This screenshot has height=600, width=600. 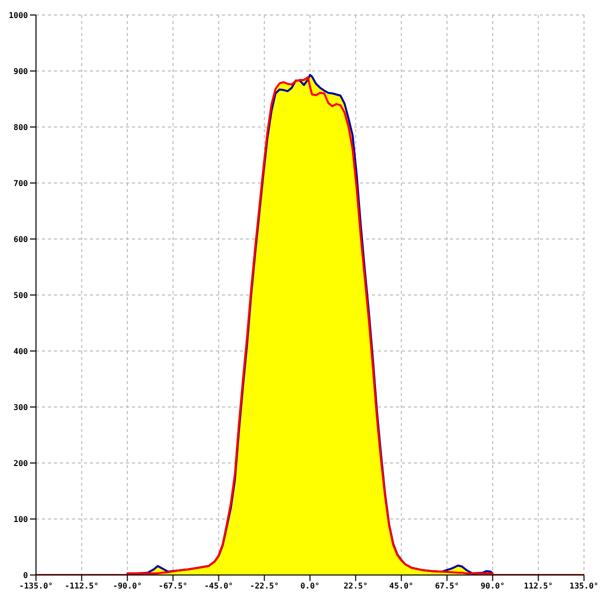 I want to click on x-tick-label: 67.5°, so click(x=447, y=586).